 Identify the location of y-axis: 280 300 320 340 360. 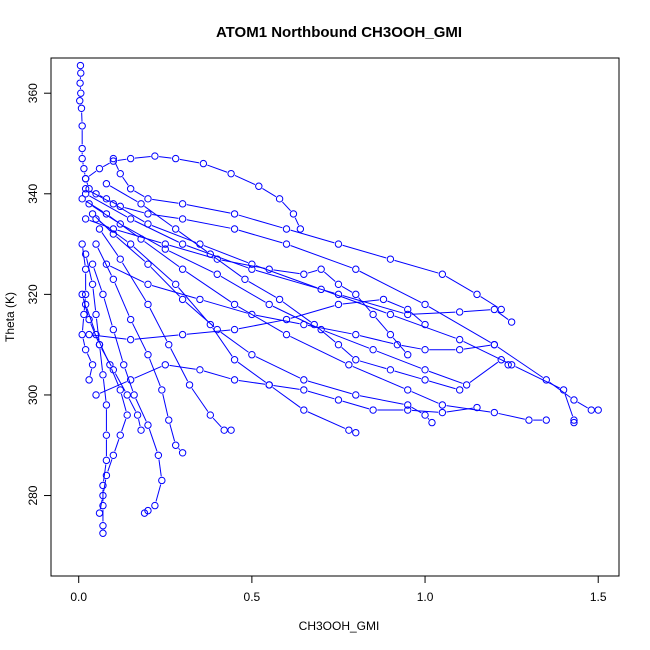
(39, 294).